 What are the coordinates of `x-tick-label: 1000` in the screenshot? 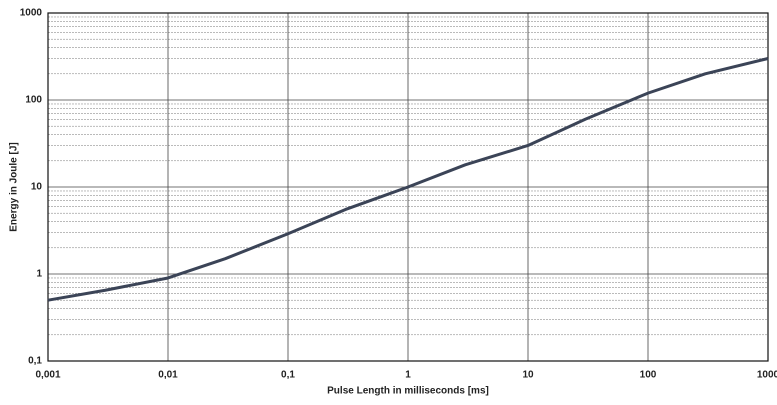 It's located at (767, 375).